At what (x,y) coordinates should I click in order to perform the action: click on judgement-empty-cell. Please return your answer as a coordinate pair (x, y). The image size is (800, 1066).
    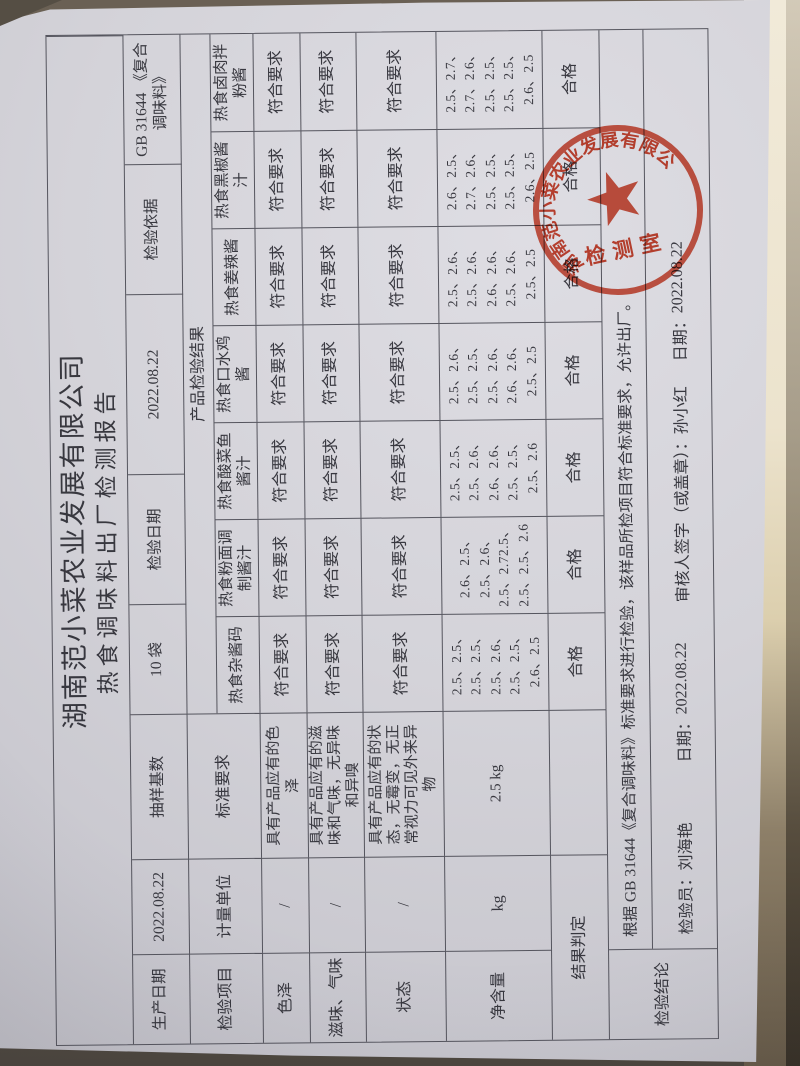
    Looking at the image, I should click on (579, 782).